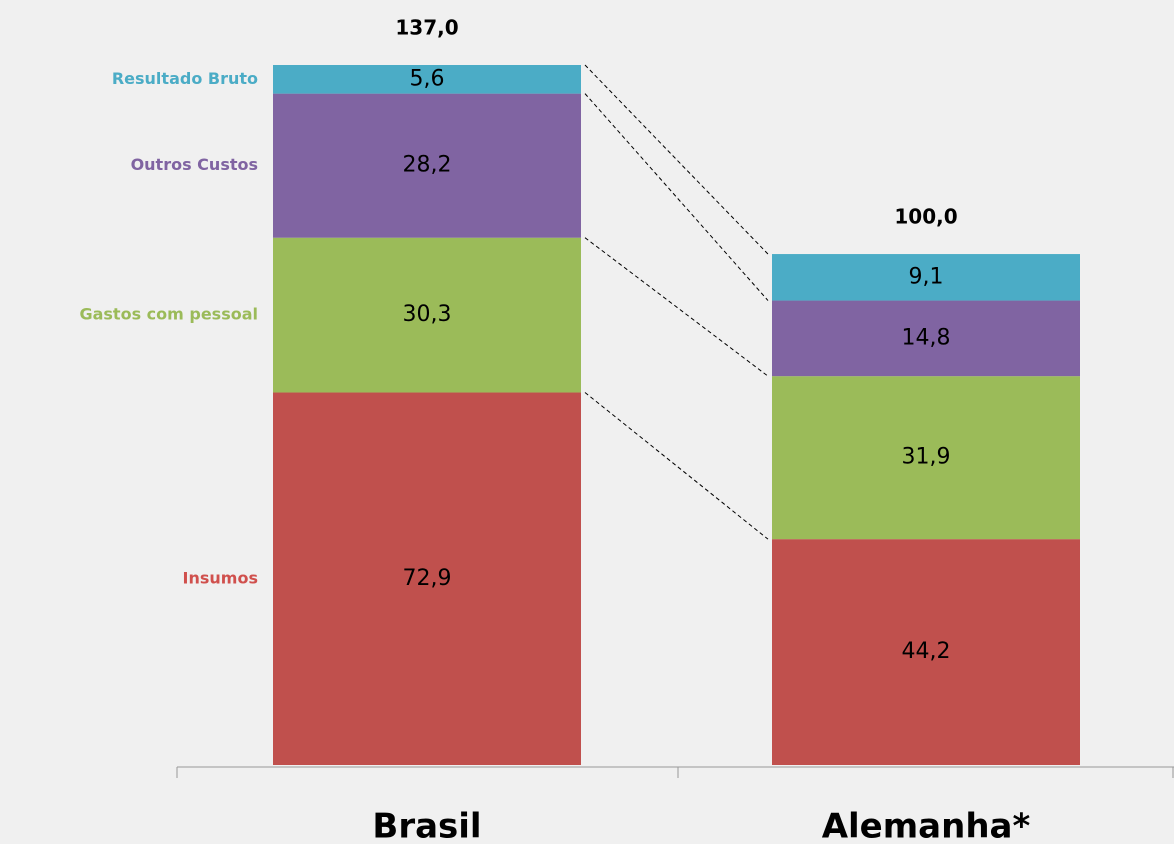  I want to click on category-label: Alemanha*, so click(926, 825).